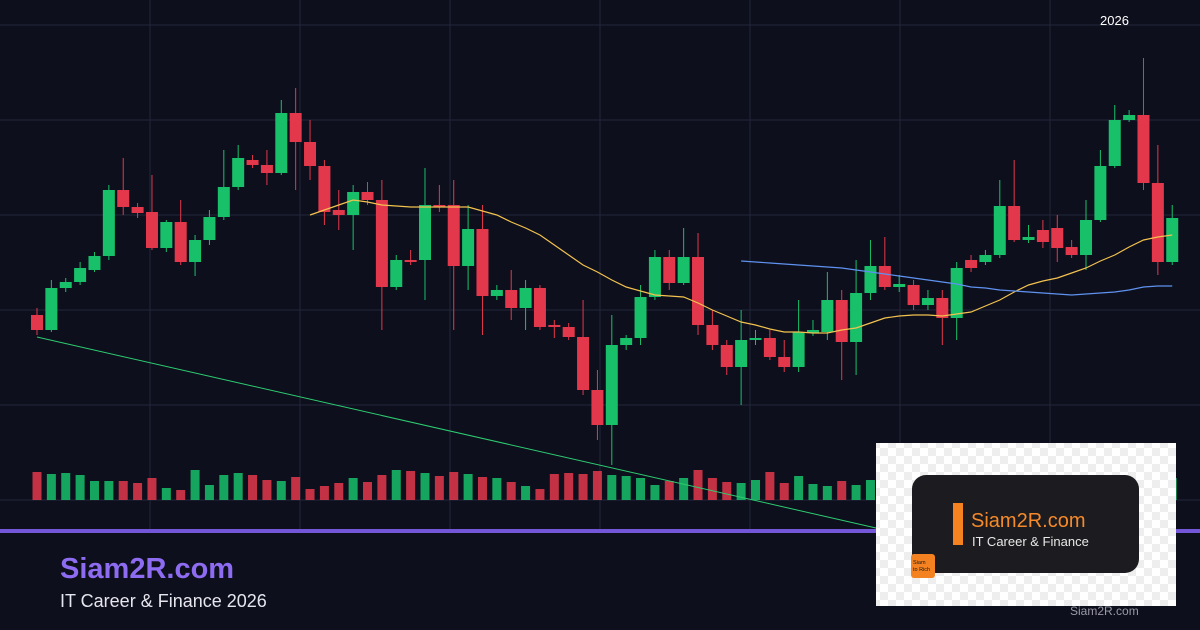 The image size is (1200, 630). What do you see at coordinates (1104, 611) in the screenshot?
I see `footer-label: Siam2R.com` at bounding box center [1104, 611].